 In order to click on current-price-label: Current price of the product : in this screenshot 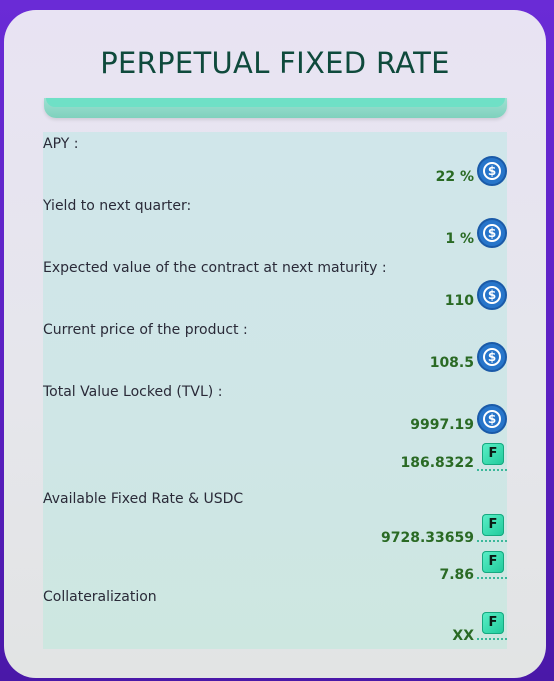, I will do `click(145, 330)`.